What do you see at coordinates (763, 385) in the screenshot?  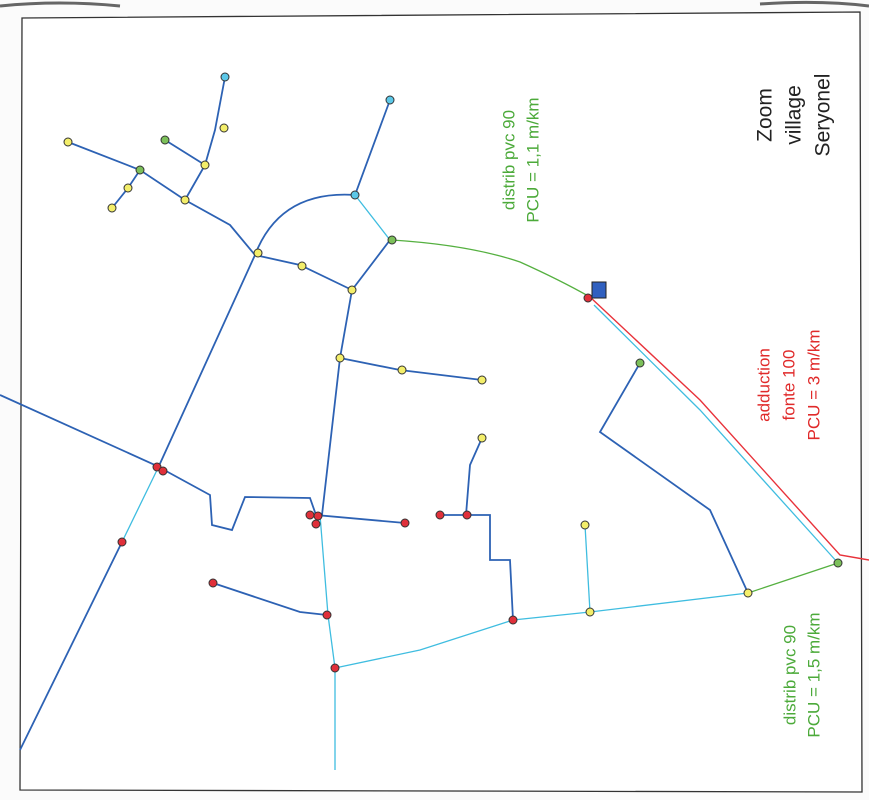 I see `label-line: adduction` at bounding box center [763, 385].